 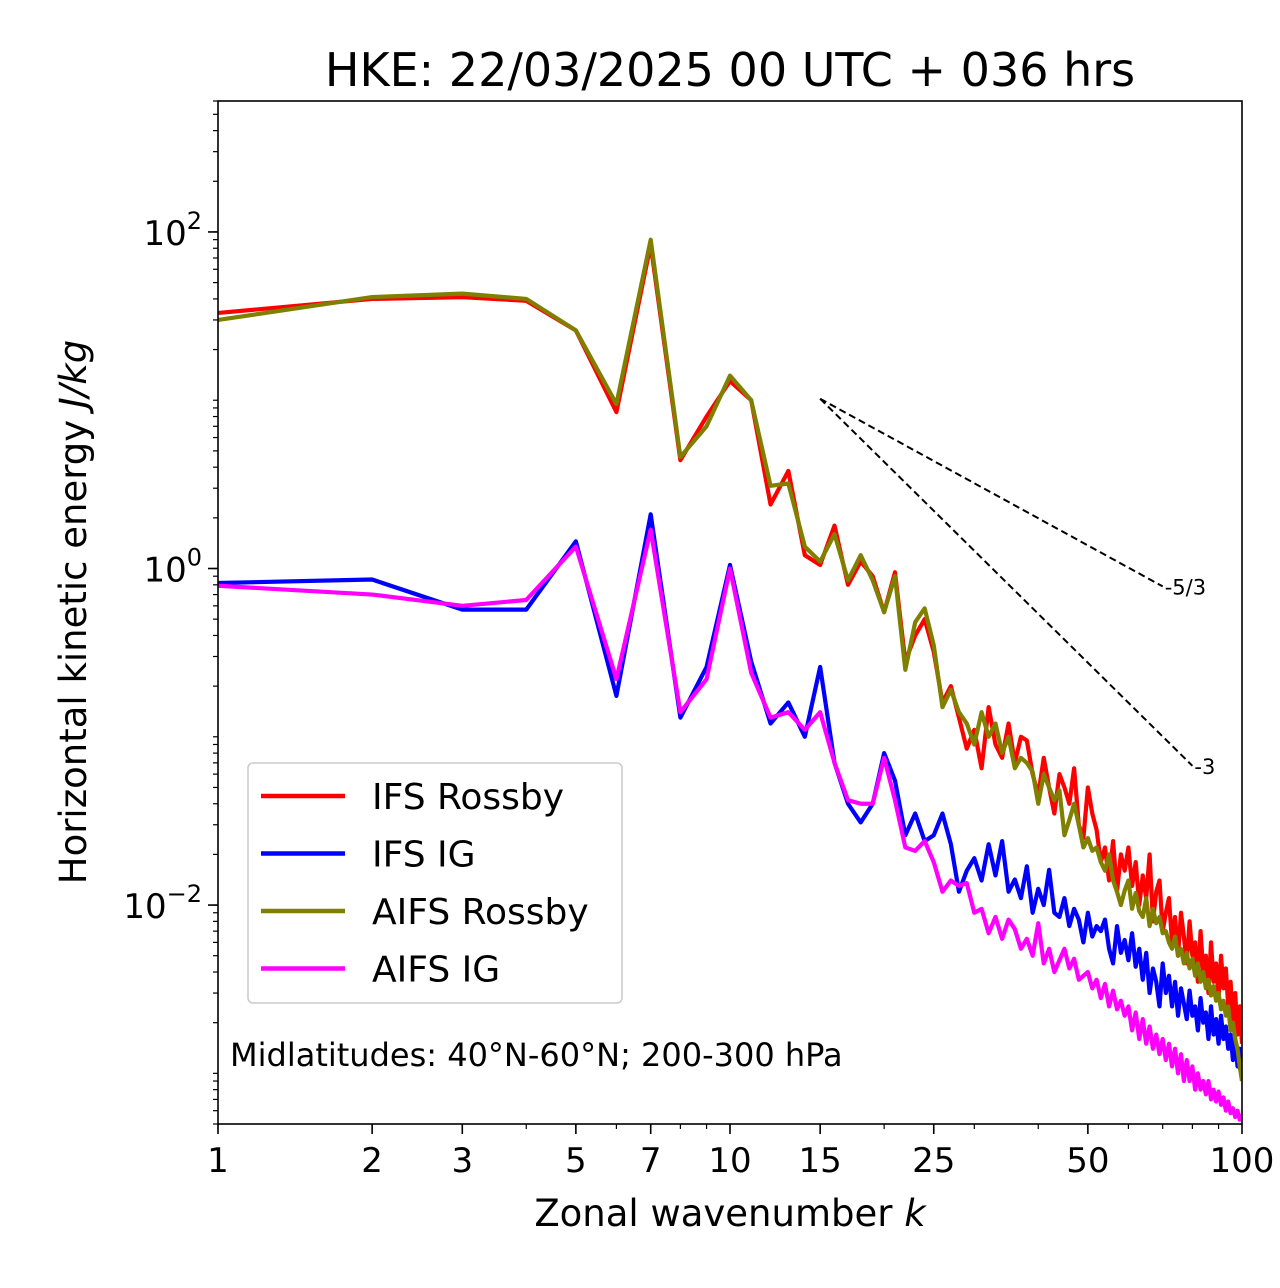 I want to click on x-tick-label: 10, so click(x=729, y=1161).